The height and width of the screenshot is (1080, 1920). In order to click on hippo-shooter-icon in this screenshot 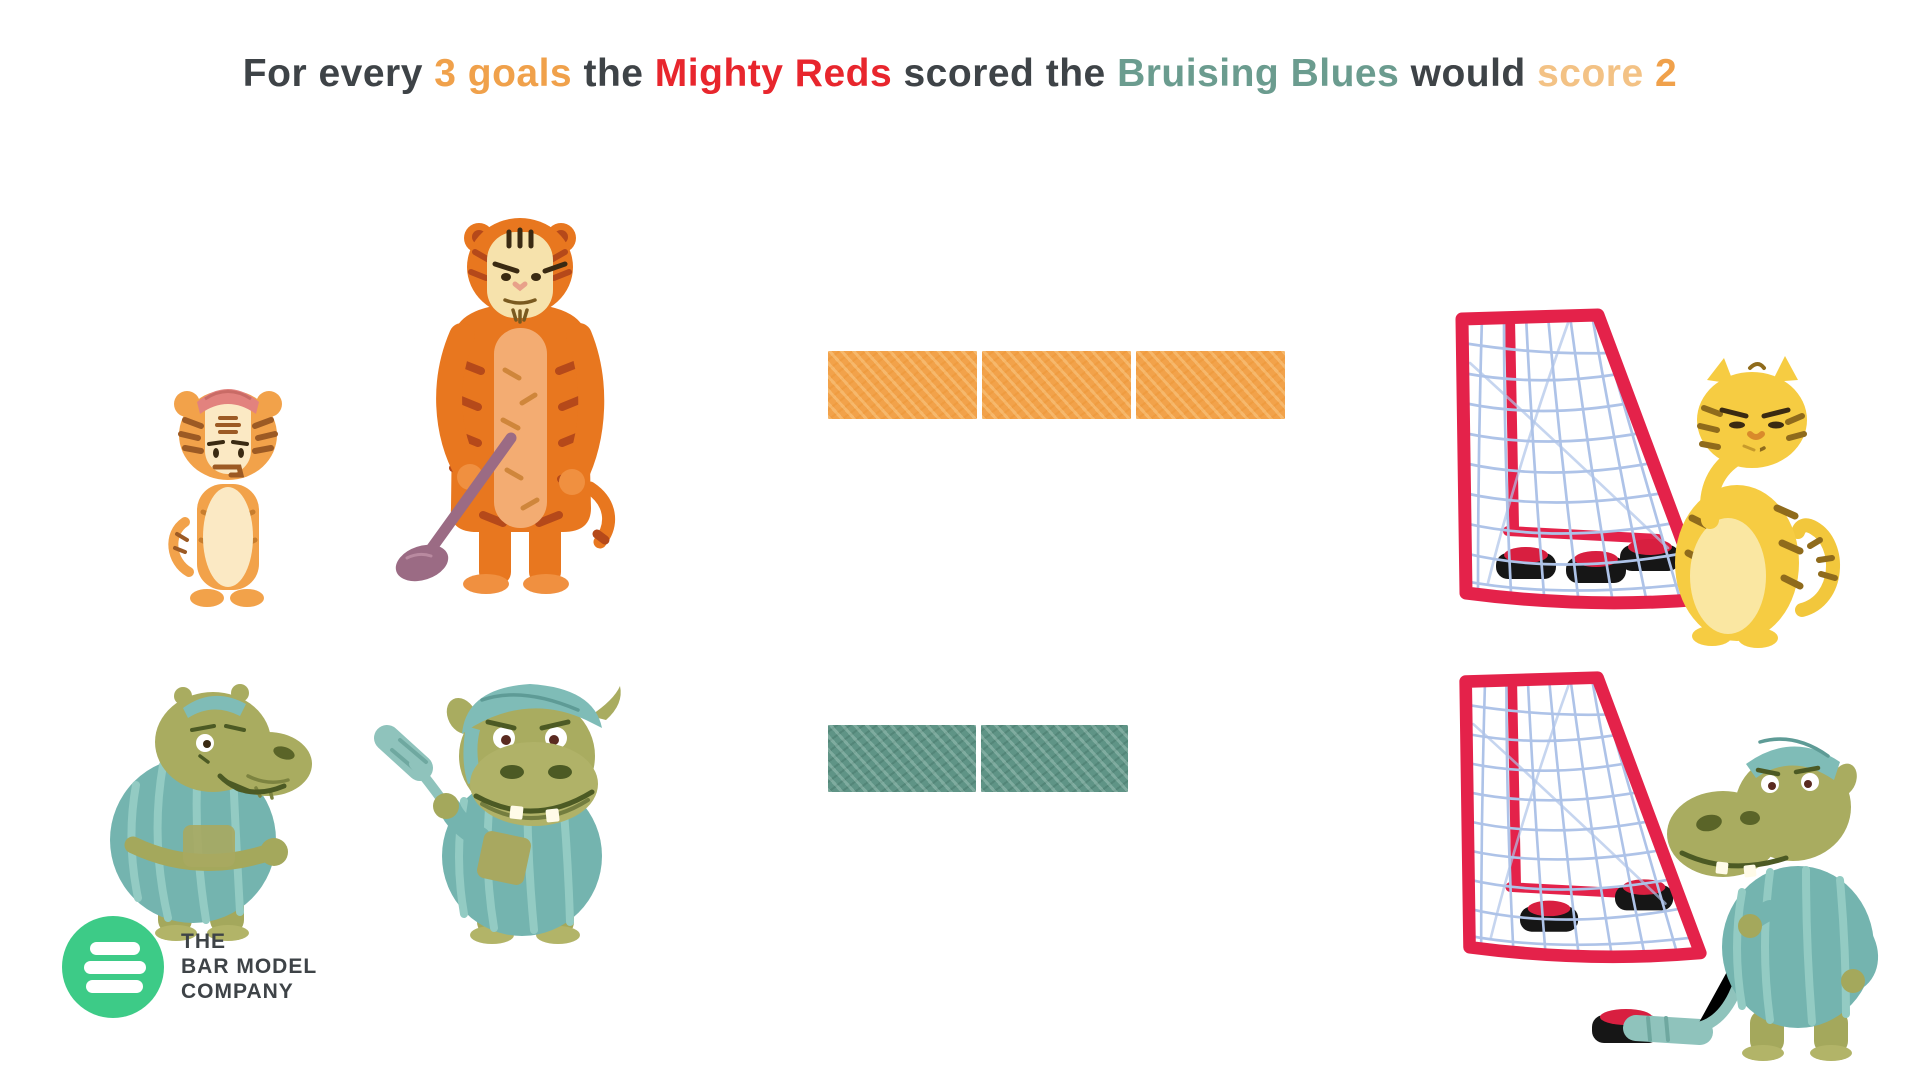, I will do `click(1735, 899)`.